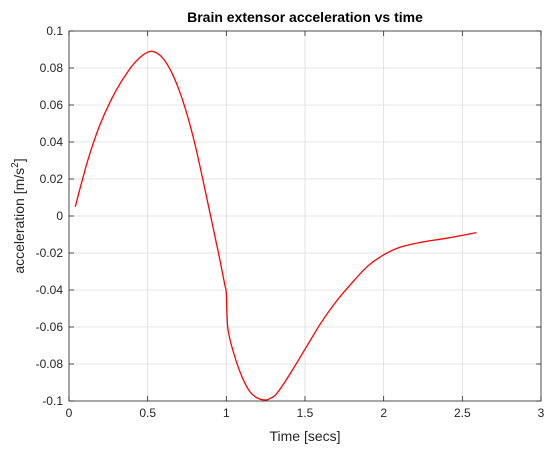  I want to click on y-axis-title: acceleration [m/s2], so click(18, 215).